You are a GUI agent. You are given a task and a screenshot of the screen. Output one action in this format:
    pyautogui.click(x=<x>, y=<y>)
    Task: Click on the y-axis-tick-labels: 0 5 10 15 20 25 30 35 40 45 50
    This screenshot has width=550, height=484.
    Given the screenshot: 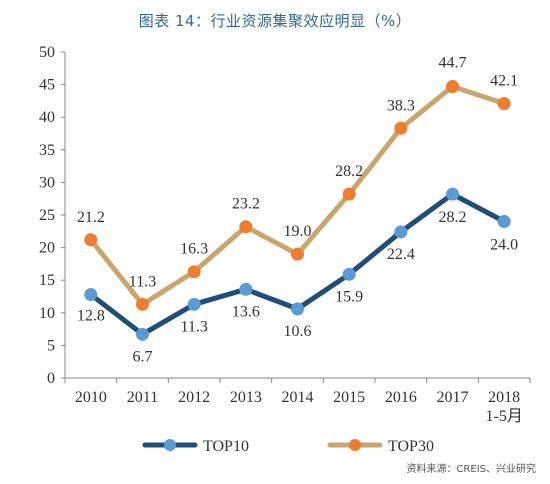 What is the action you would take?
    pyautogui.click(x=47, y=215)
    